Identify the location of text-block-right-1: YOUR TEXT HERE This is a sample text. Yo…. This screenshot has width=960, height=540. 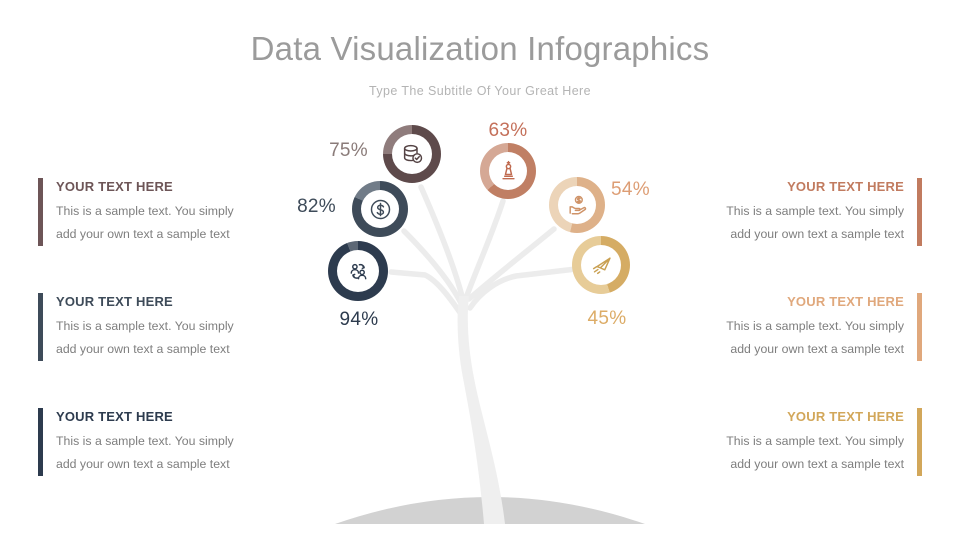
(823, 212).